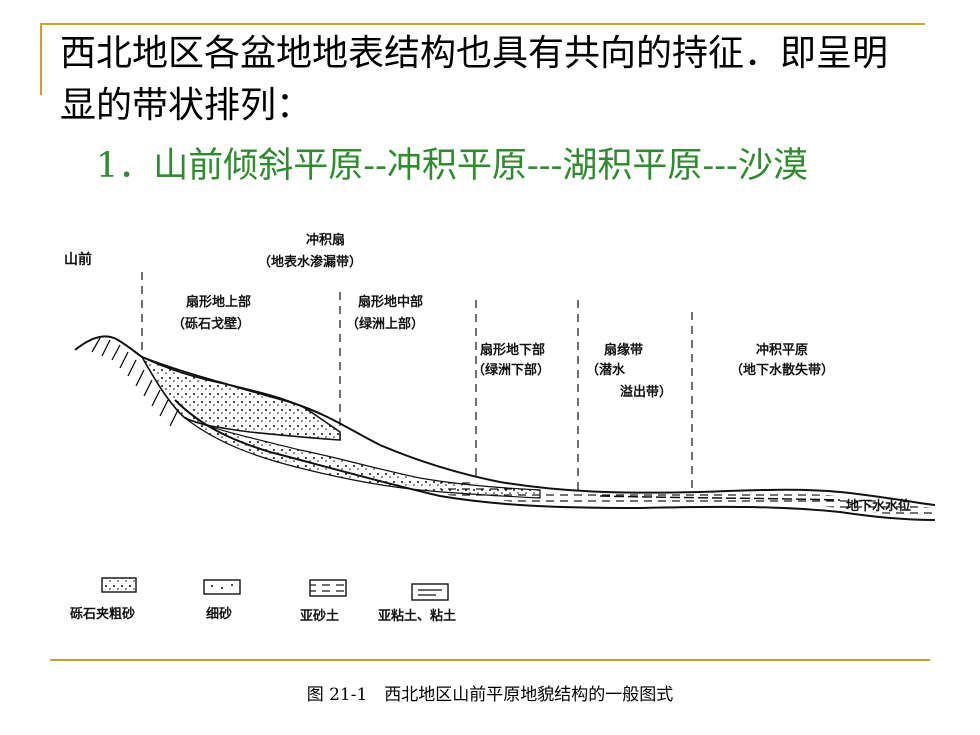 This screenshot has height=735, width=980. What do you see at coordinates (878, 506) in the screenshot?
I see `groundwater-label: 地下水水位` at bounding box center [878, 506].